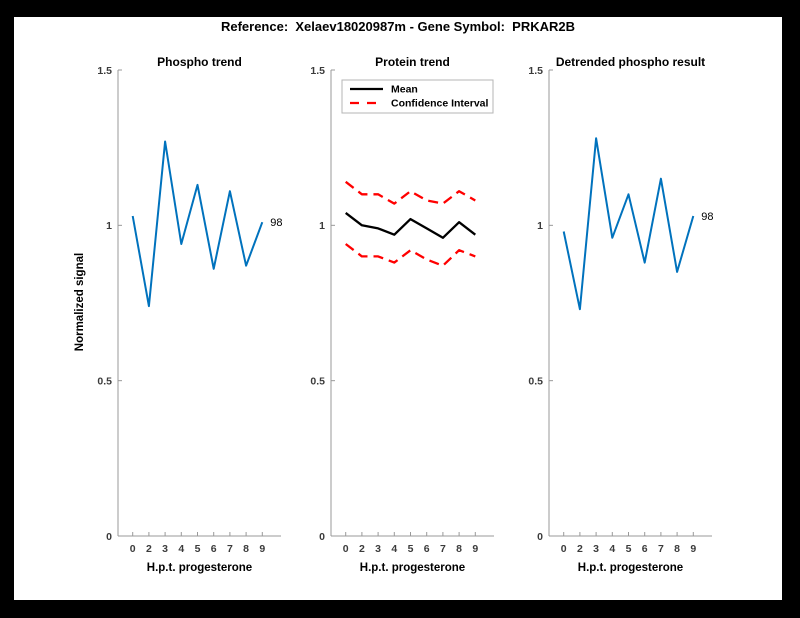  Describe the element at coordinates (440, 104) in the screenshot. I see `legend-label-confidence-interval: Confidence Interval` at that location.